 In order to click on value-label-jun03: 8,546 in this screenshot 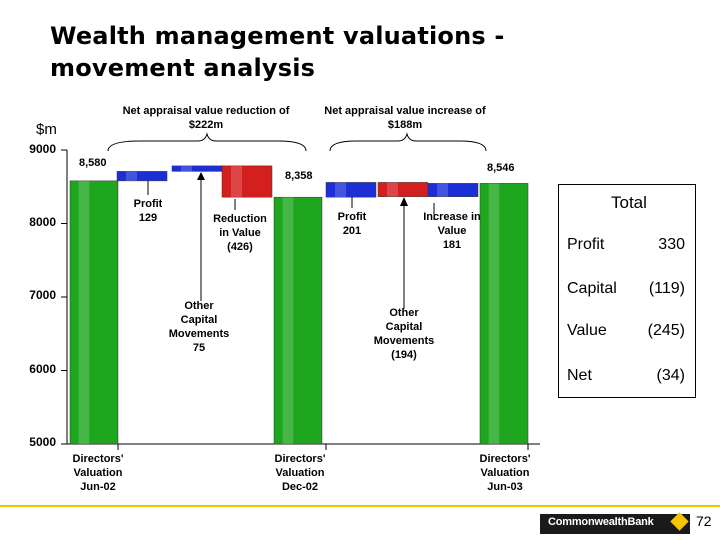, I will do `click(501, 168)`.